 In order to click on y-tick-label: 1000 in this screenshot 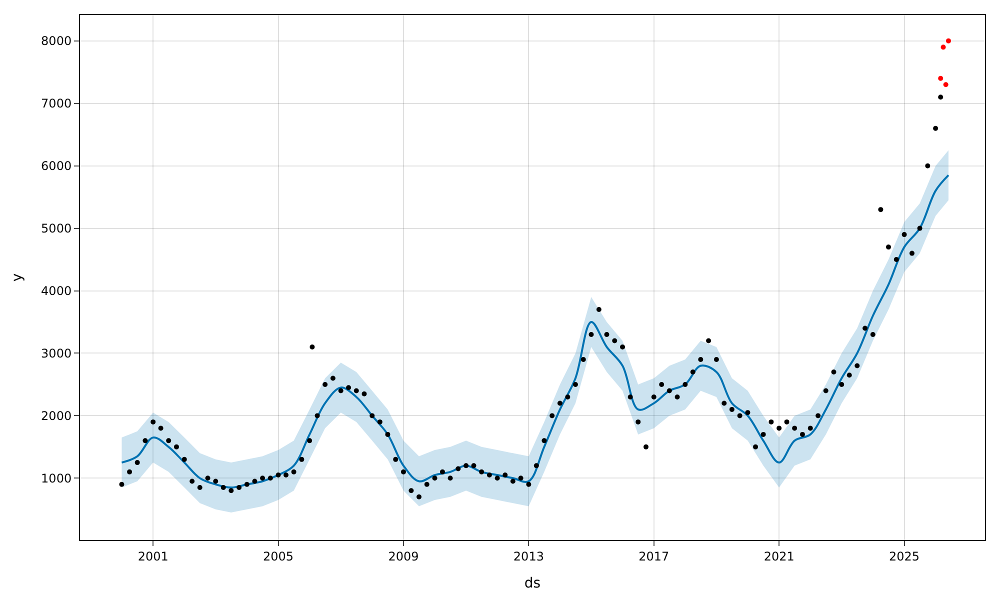, I will do `click(56, 478)`.